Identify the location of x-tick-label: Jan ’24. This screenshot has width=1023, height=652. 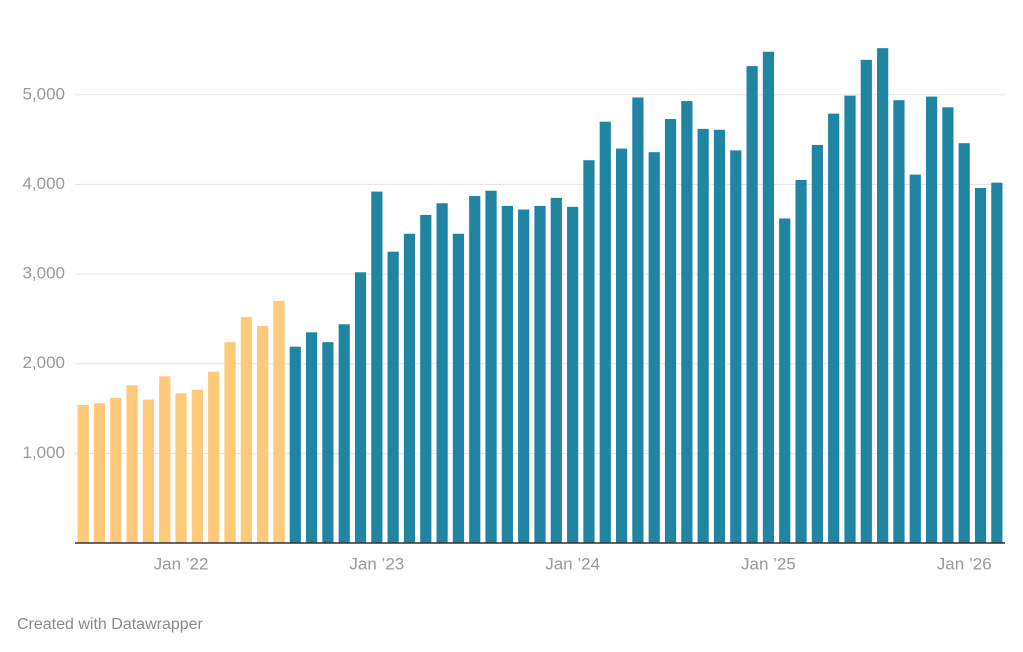
(572, 563).